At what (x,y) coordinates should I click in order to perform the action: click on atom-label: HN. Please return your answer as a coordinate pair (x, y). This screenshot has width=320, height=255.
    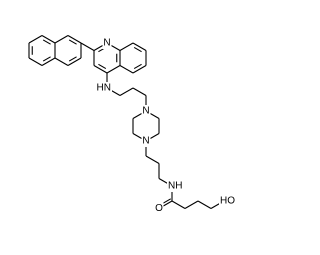
    Looking at the image, I should click on (104, 88).